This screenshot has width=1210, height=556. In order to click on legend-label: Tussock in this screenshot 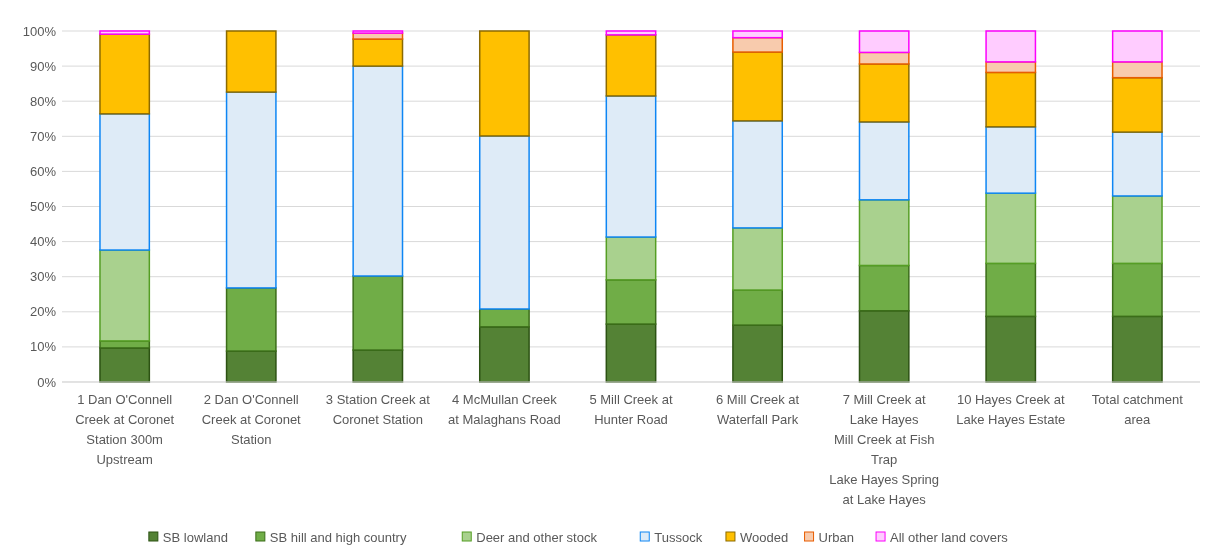, I will do `click(678, 537)`.